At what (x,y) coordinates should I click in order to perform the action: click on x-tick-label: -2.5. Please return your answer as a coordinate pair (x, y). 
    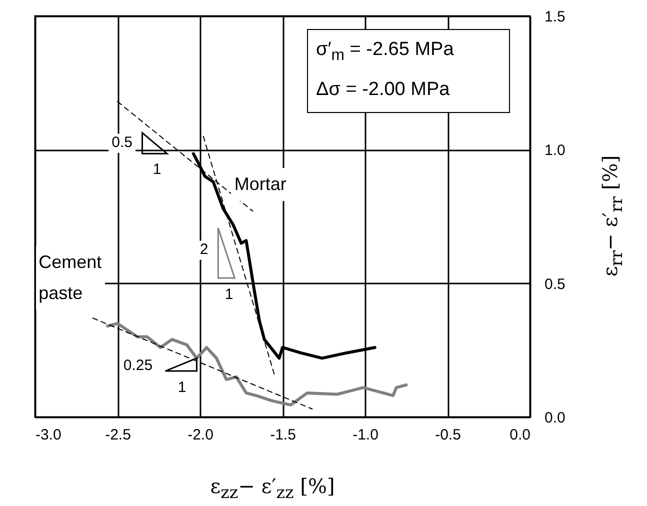
    Looking at the image, I should click on (118, 435).